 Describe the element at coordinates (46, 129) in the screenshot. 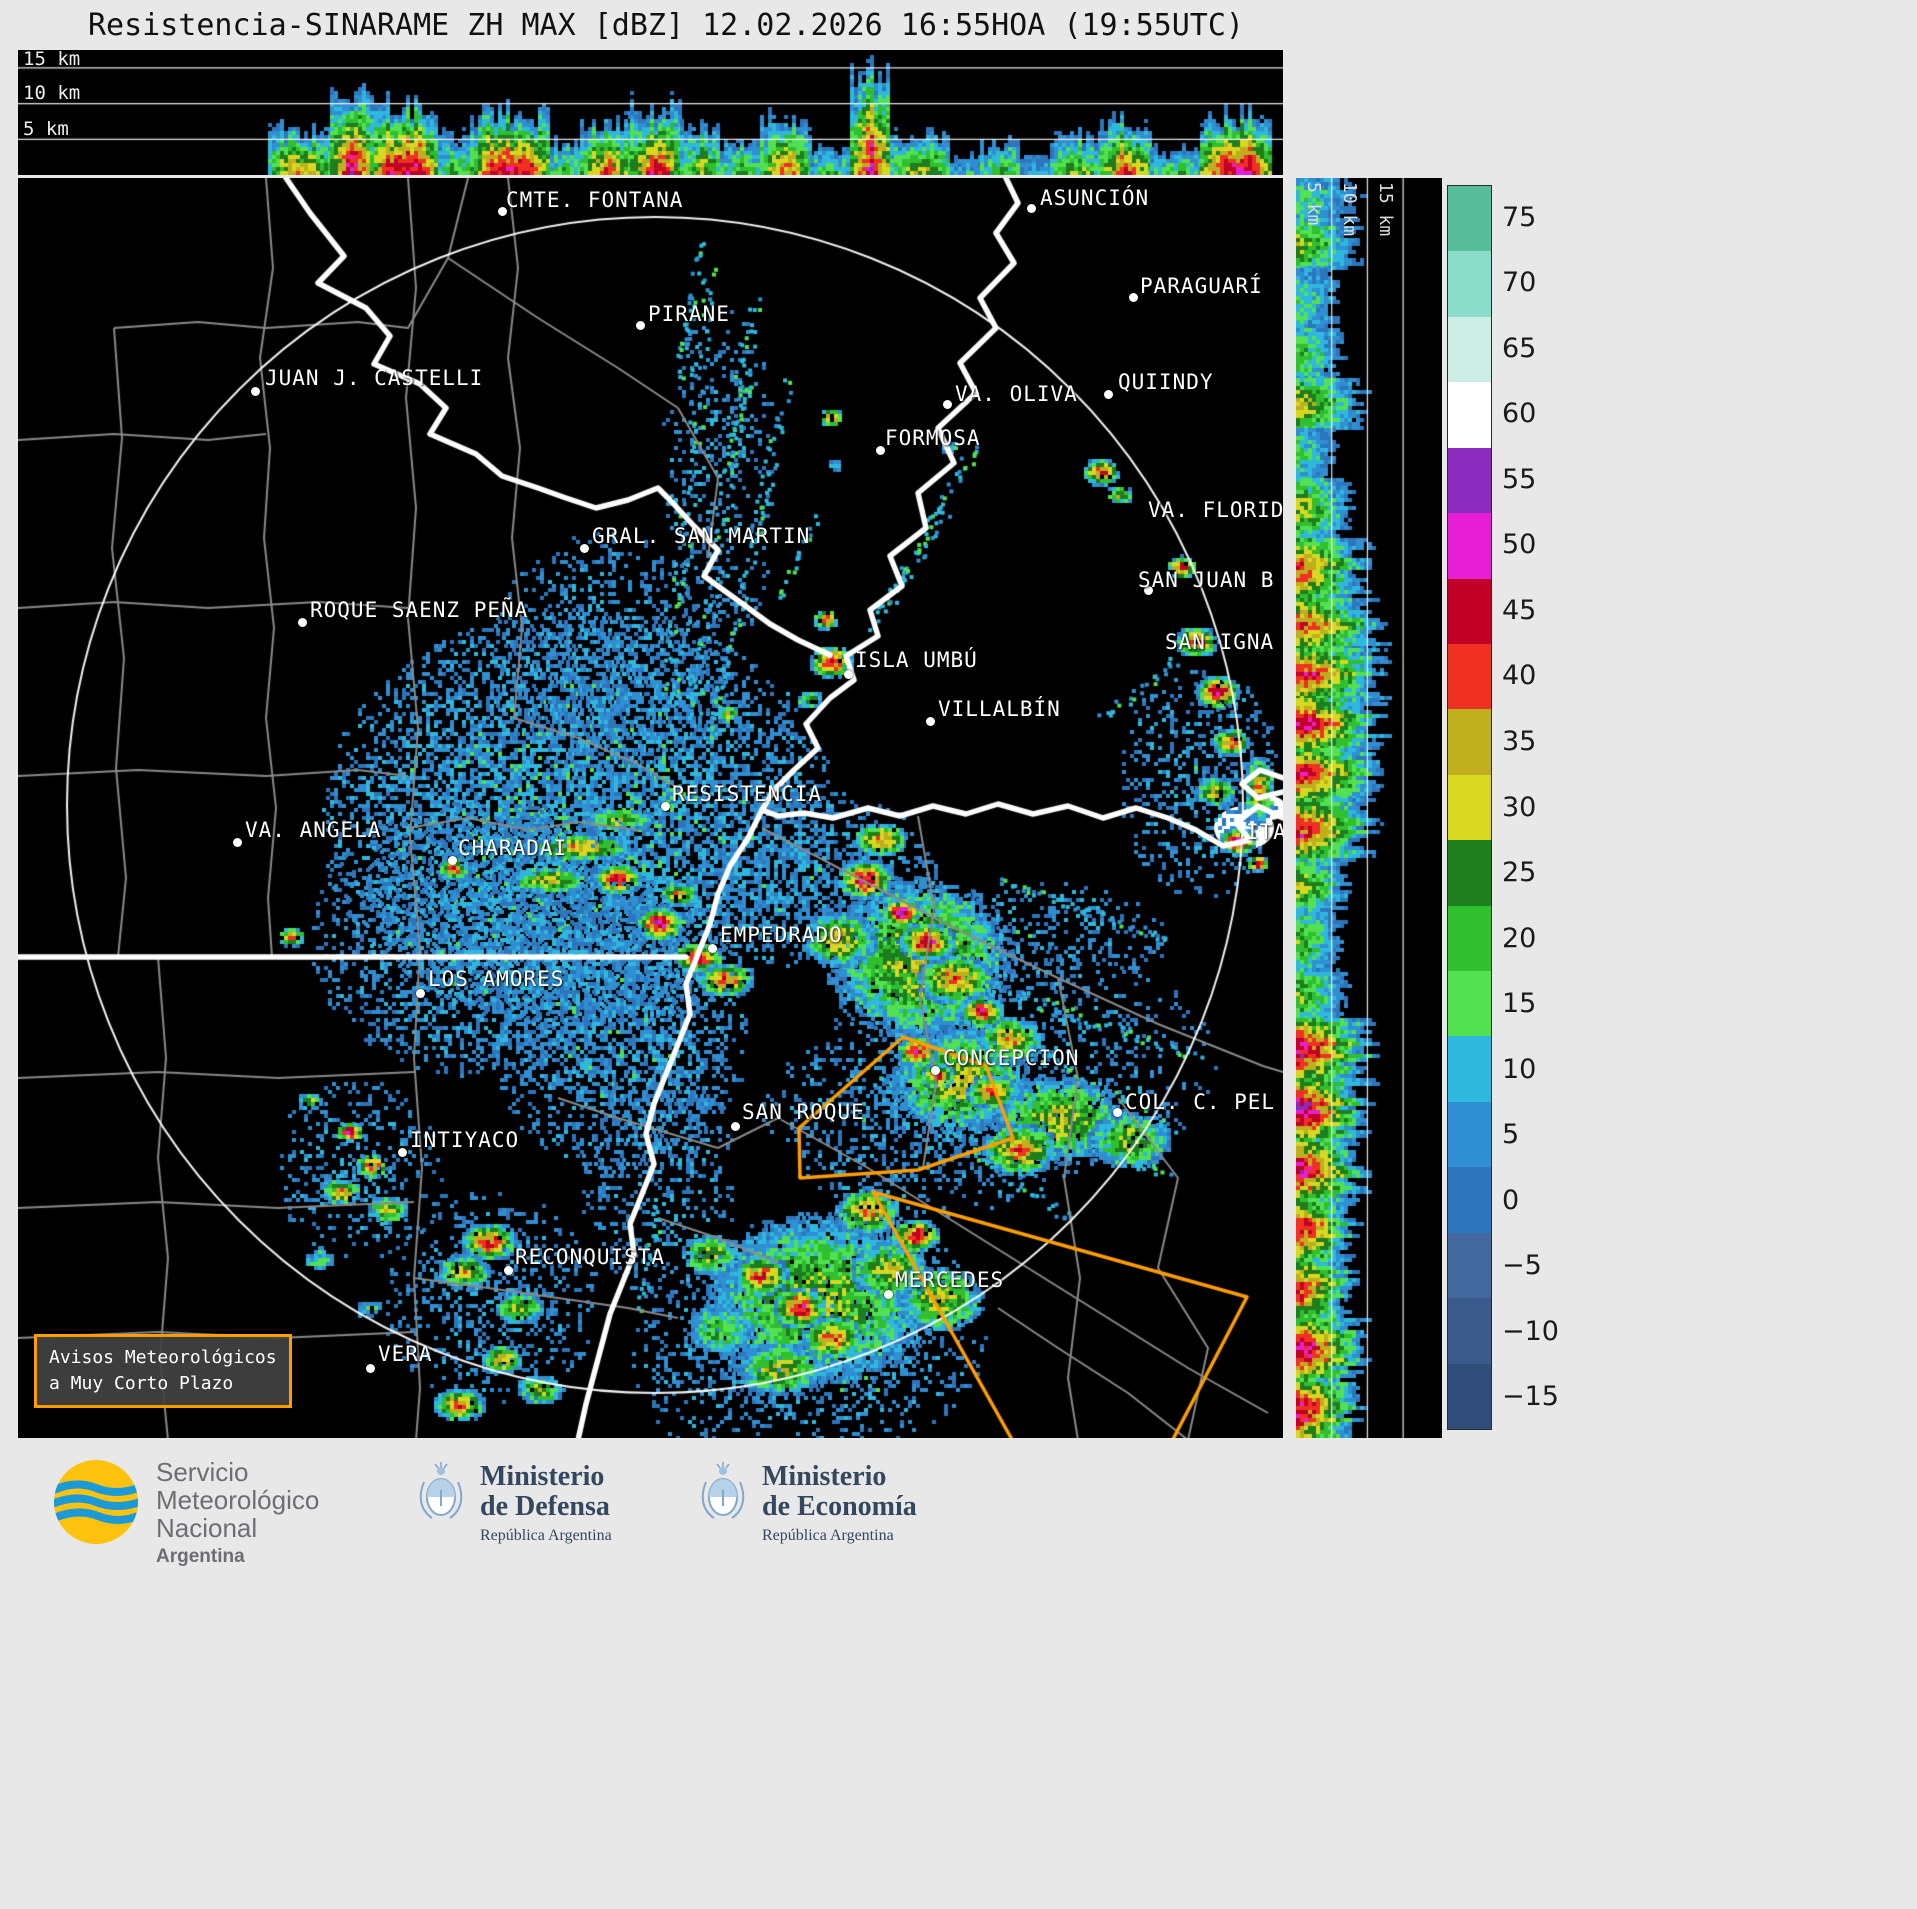

I see `height-label-5km: 5 km` at that location.